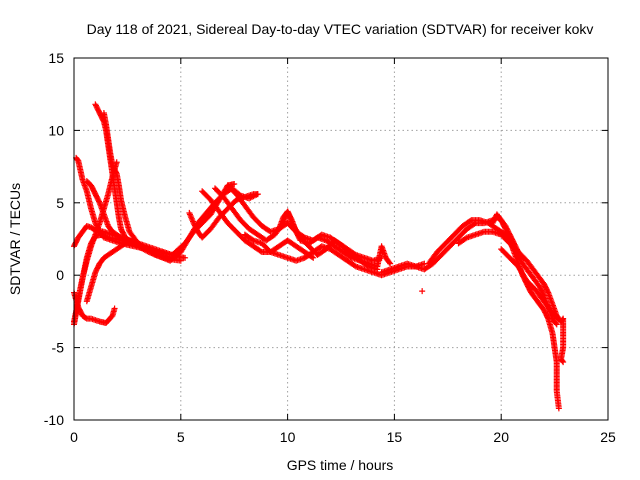 This screenshot has width=640, height=480. Describe the element at coordinates (395, 437) in the screenshot. I see `x-tick-label: 15` at that location.